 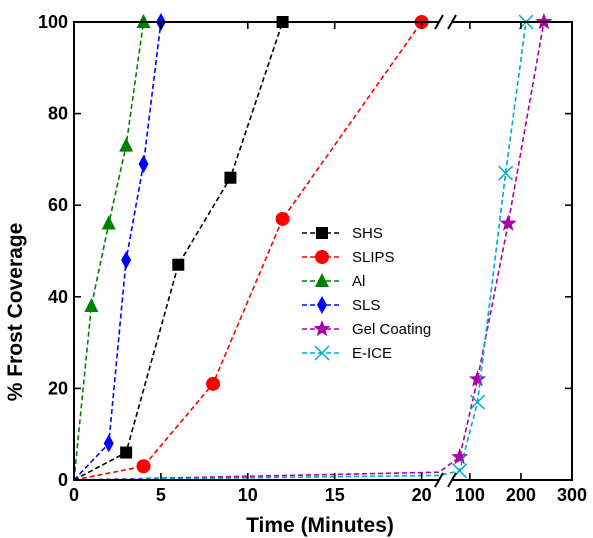 What do you see at coordinates (161, 495) in the screenshot?
I see `x-tick-label: 5` at bounding box center [161, 495].